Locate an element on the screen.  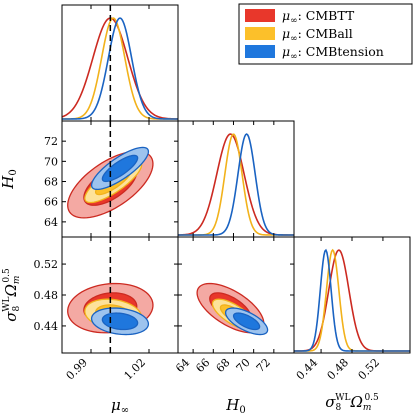
x-tick-label-S8-2: 0.52 is located at coordinates (369, 369).